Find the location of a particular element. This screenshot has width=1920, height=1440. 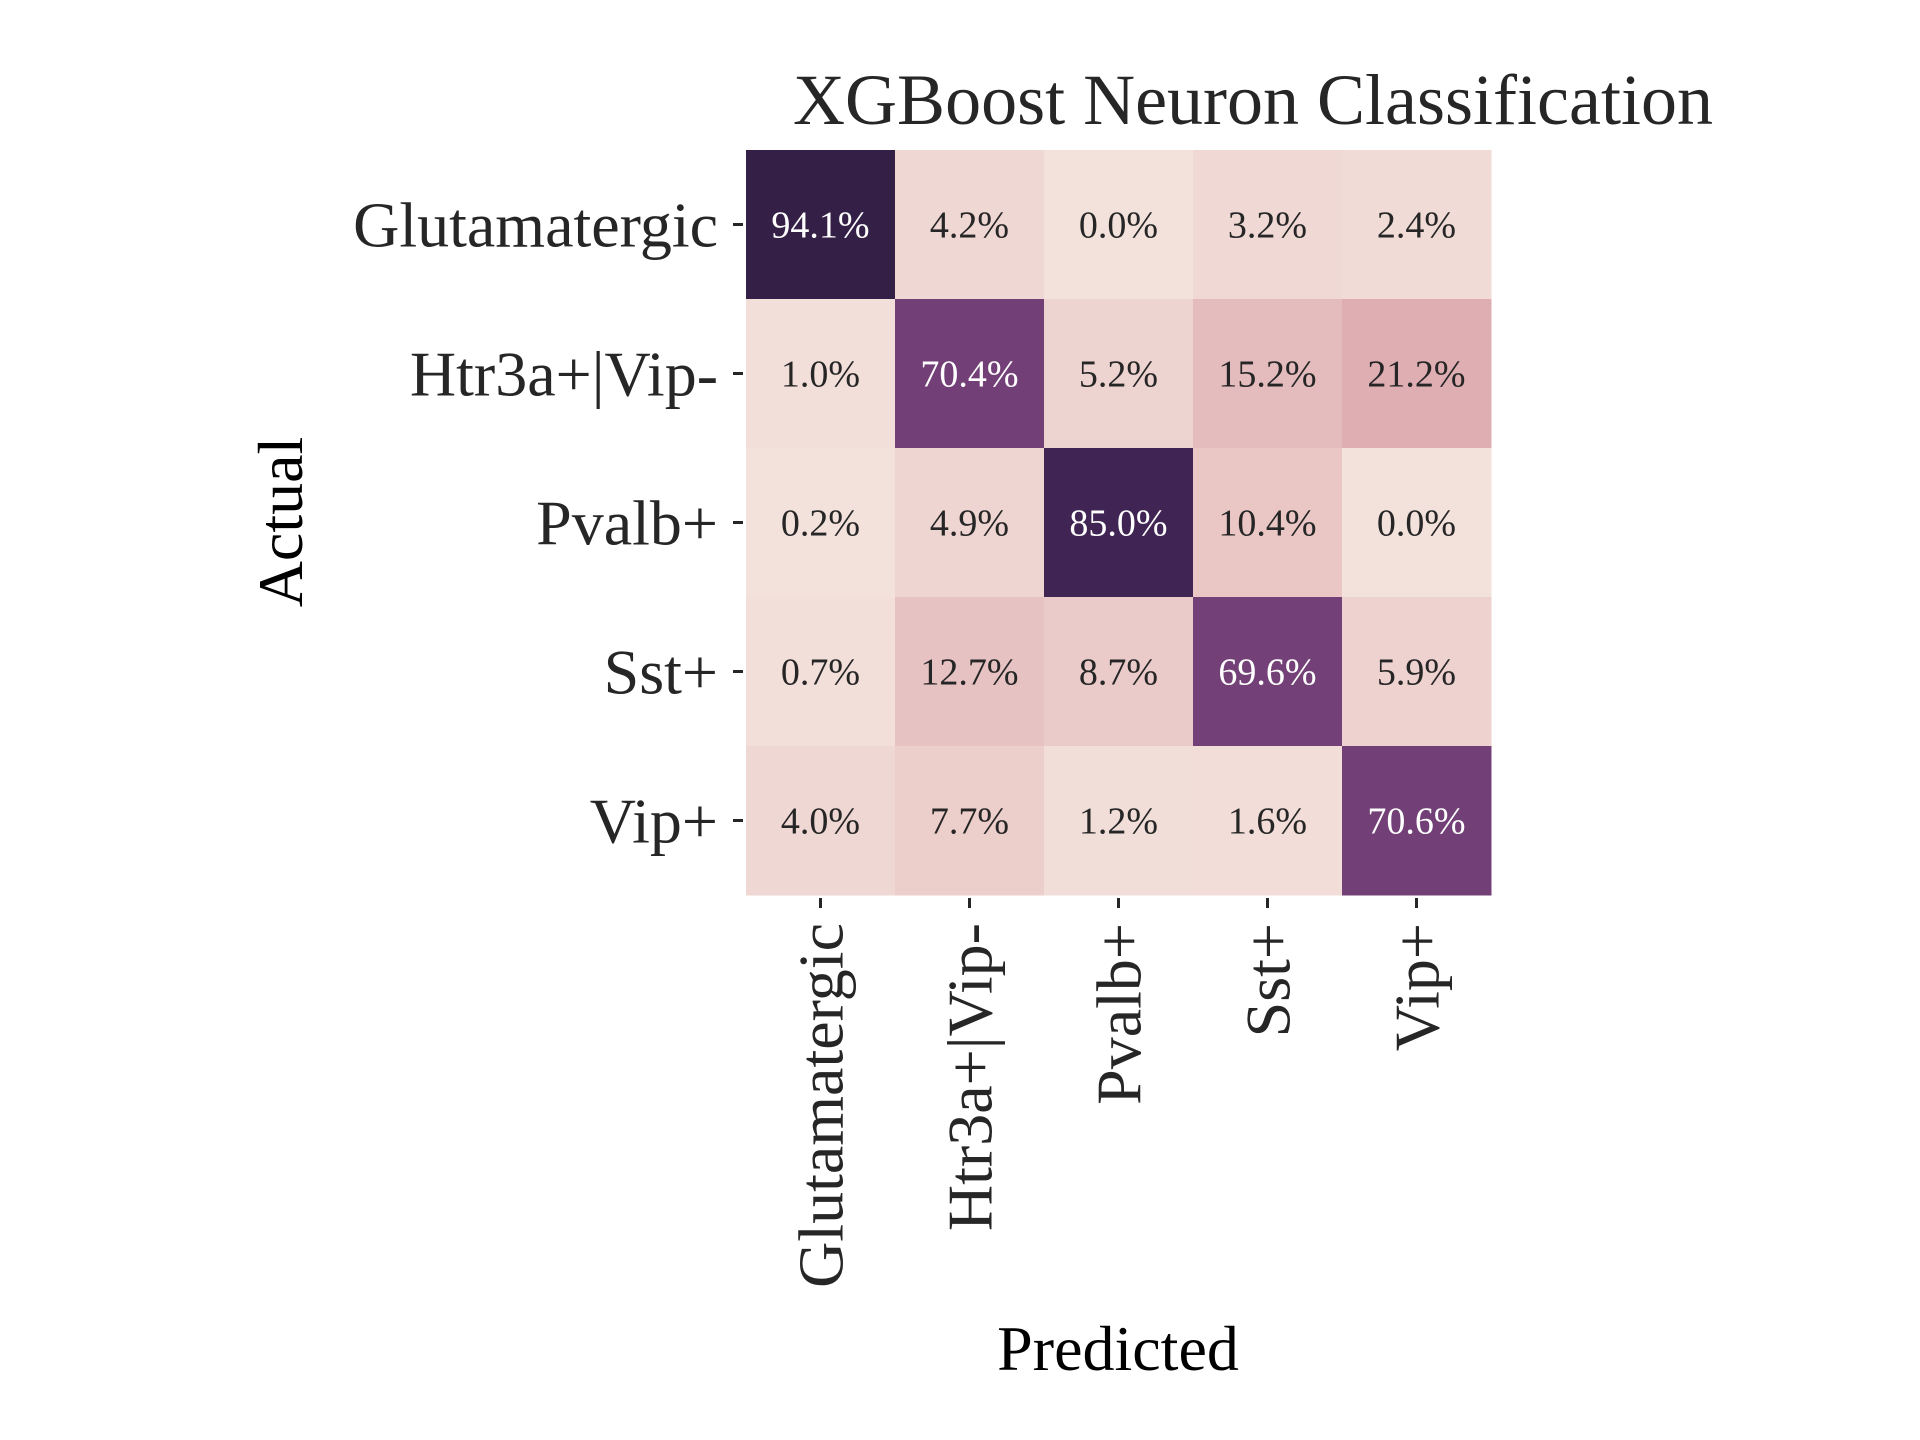

cell-value-label: 70.4% is located at coordinates (969, 375).